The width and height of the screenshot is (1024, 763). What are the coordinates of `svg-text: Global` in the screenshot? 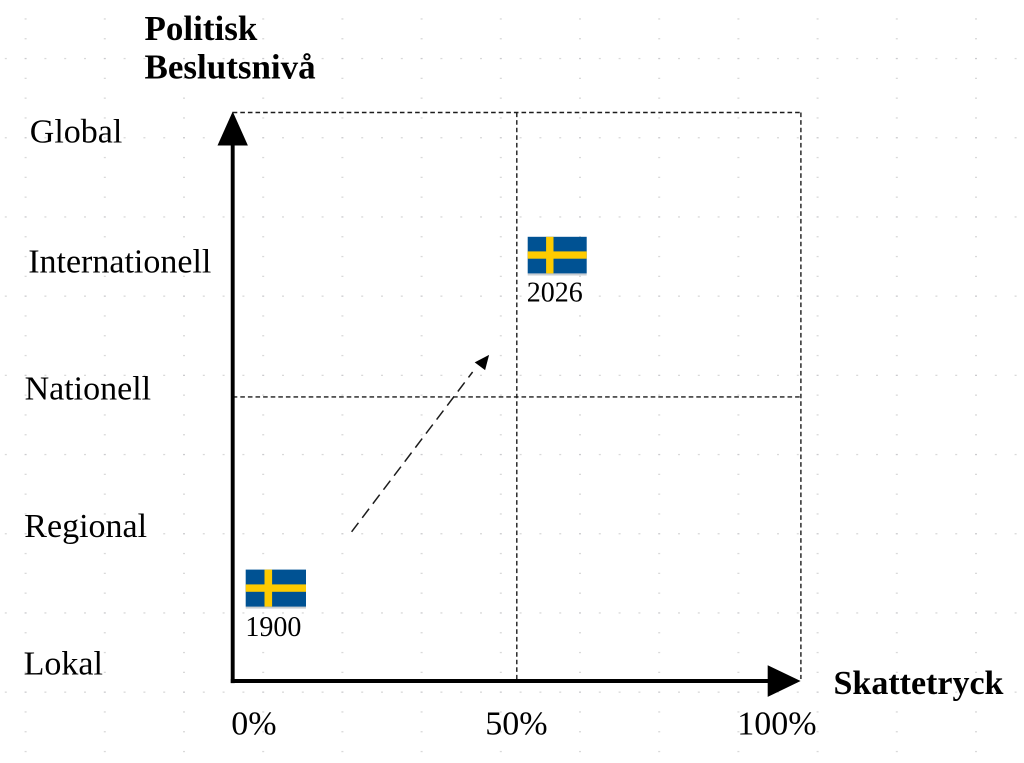 It's located at (76, 132).